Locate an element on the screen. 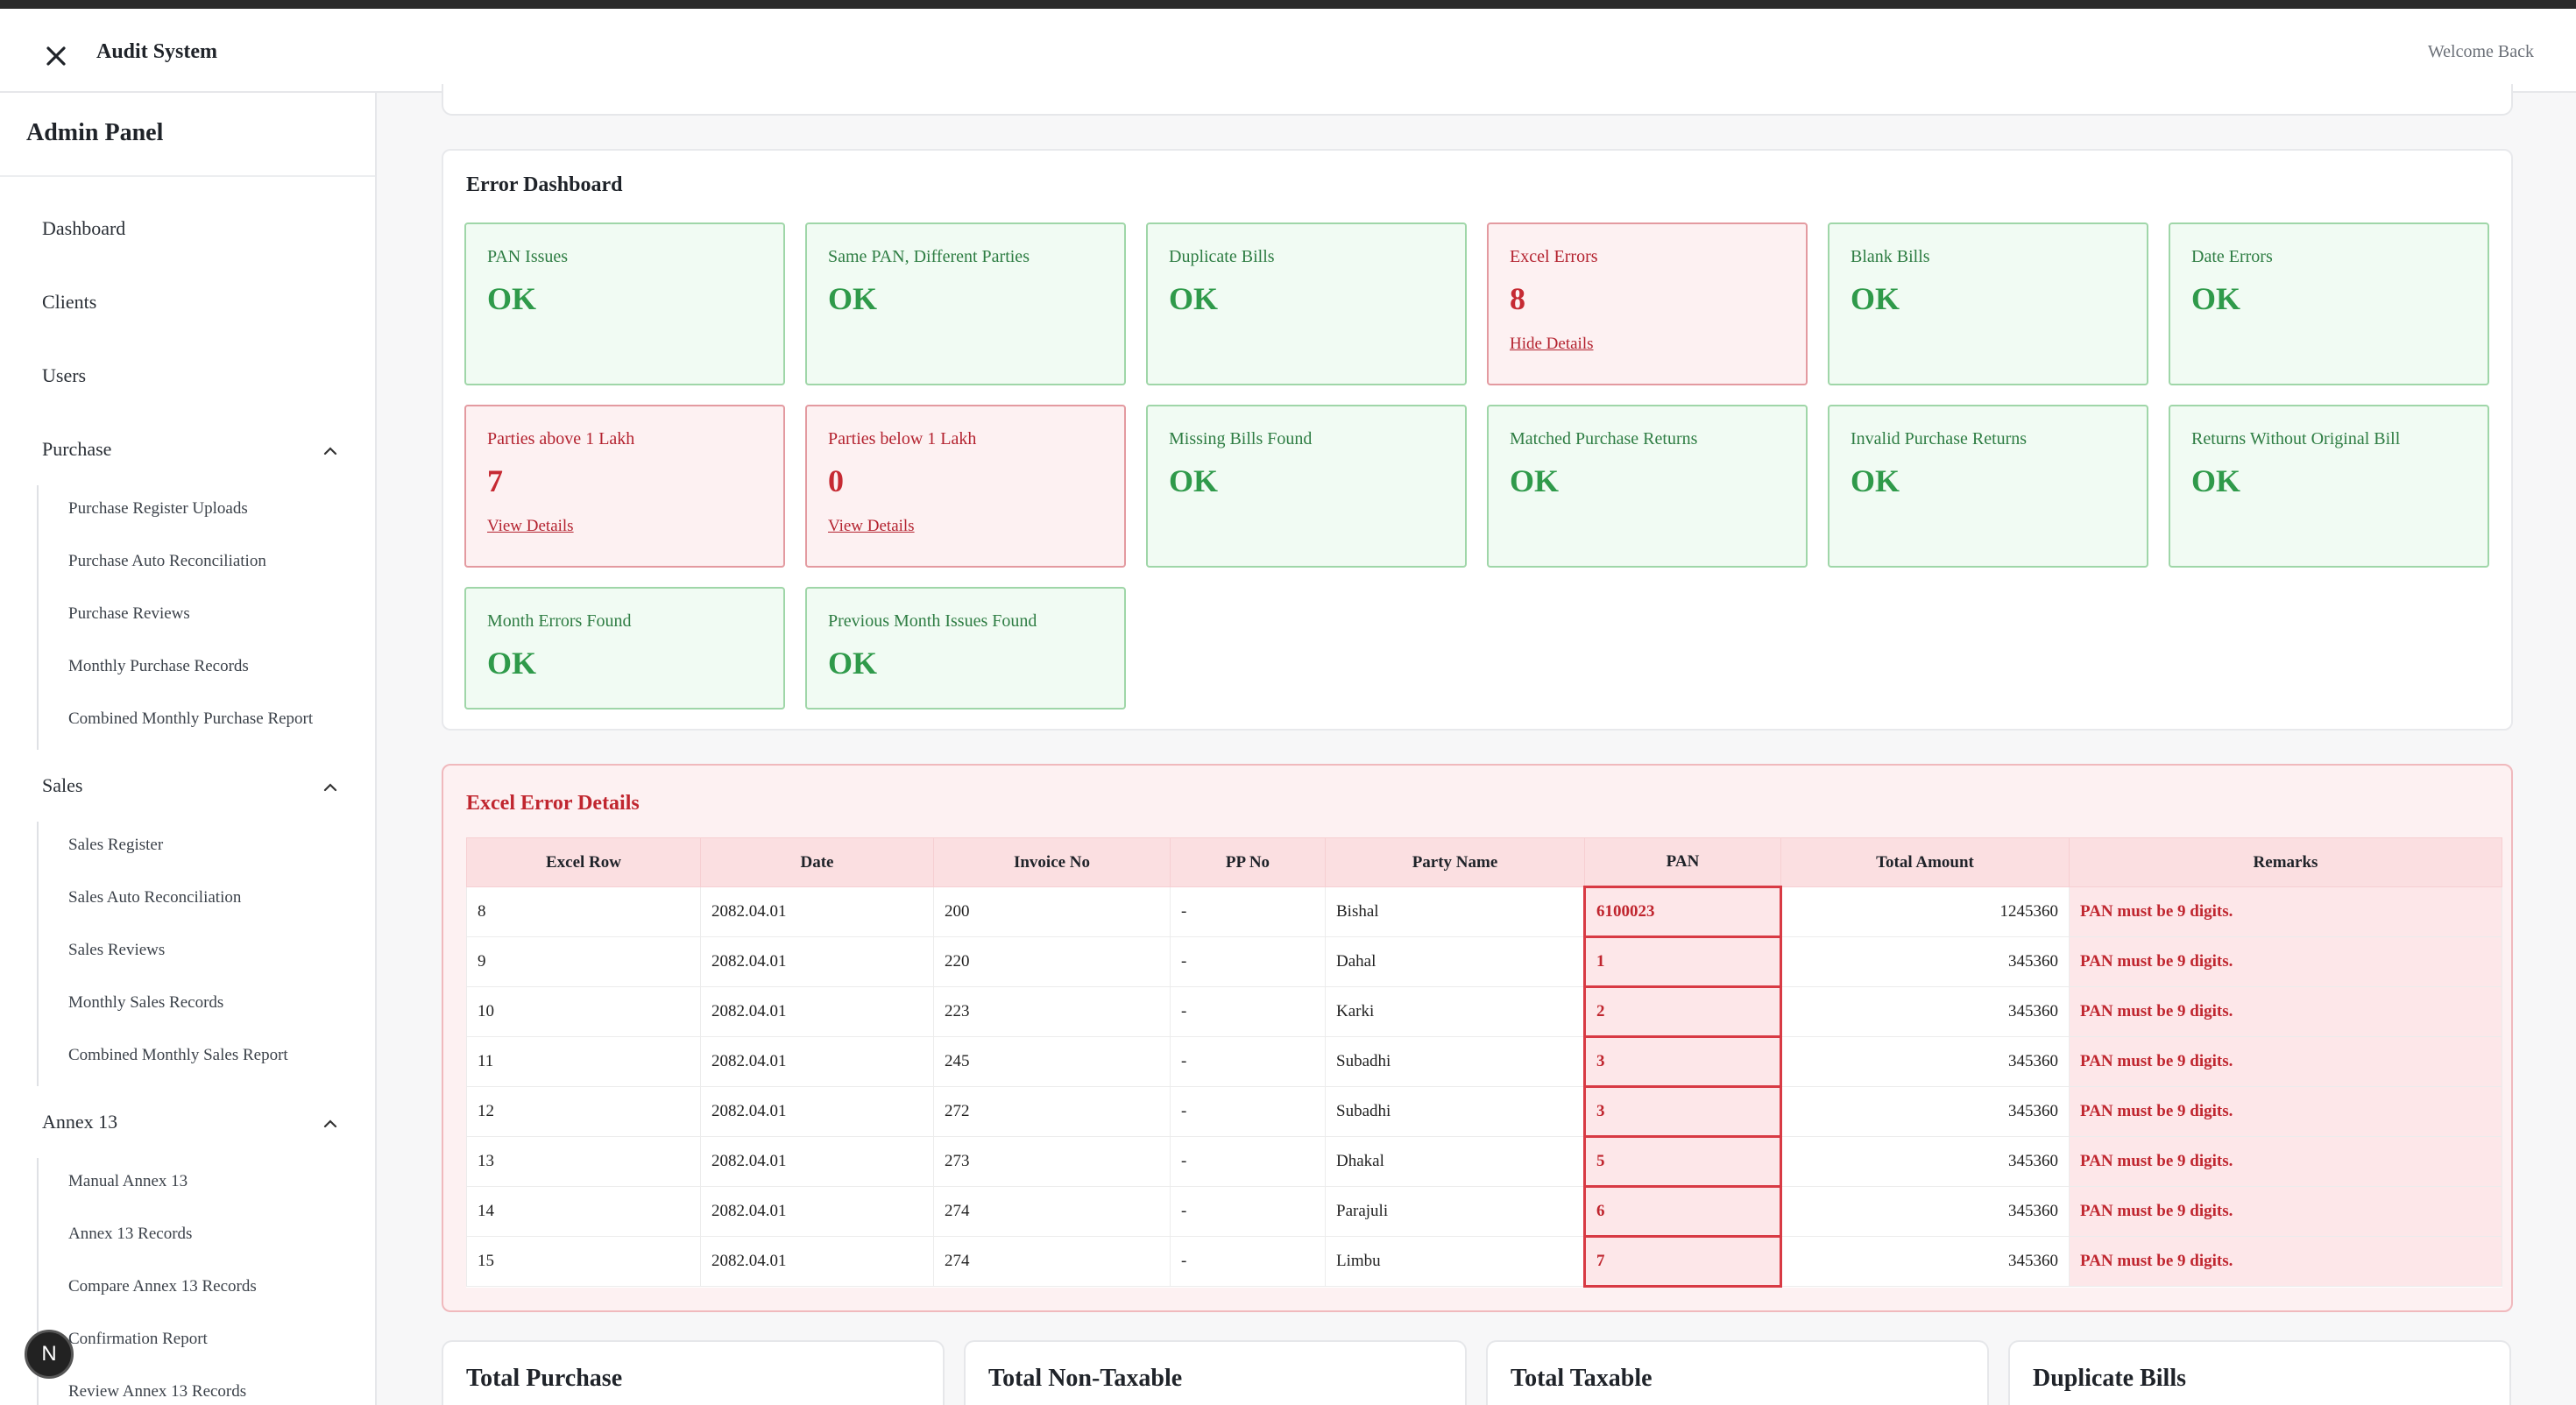 The height and width of the screenshot is (1405, 2576). cell-excel-row: 12 is located at coordinates (583, 1111).